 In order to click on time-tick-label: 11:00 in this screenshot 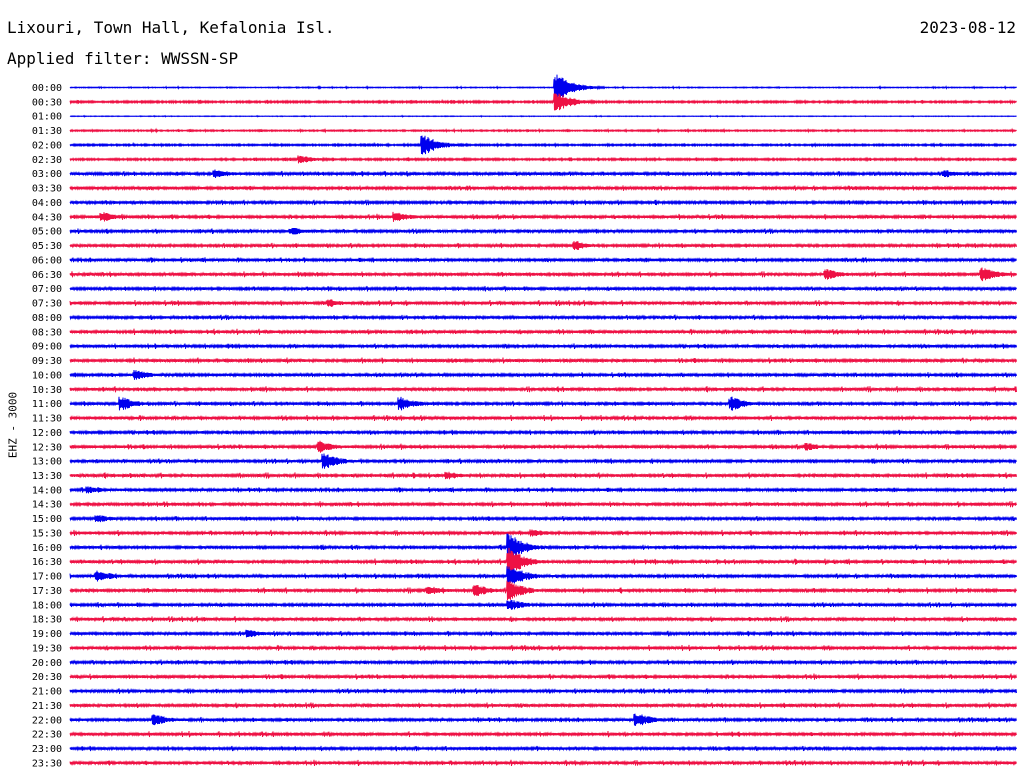, I will do `click(47, 404)`.